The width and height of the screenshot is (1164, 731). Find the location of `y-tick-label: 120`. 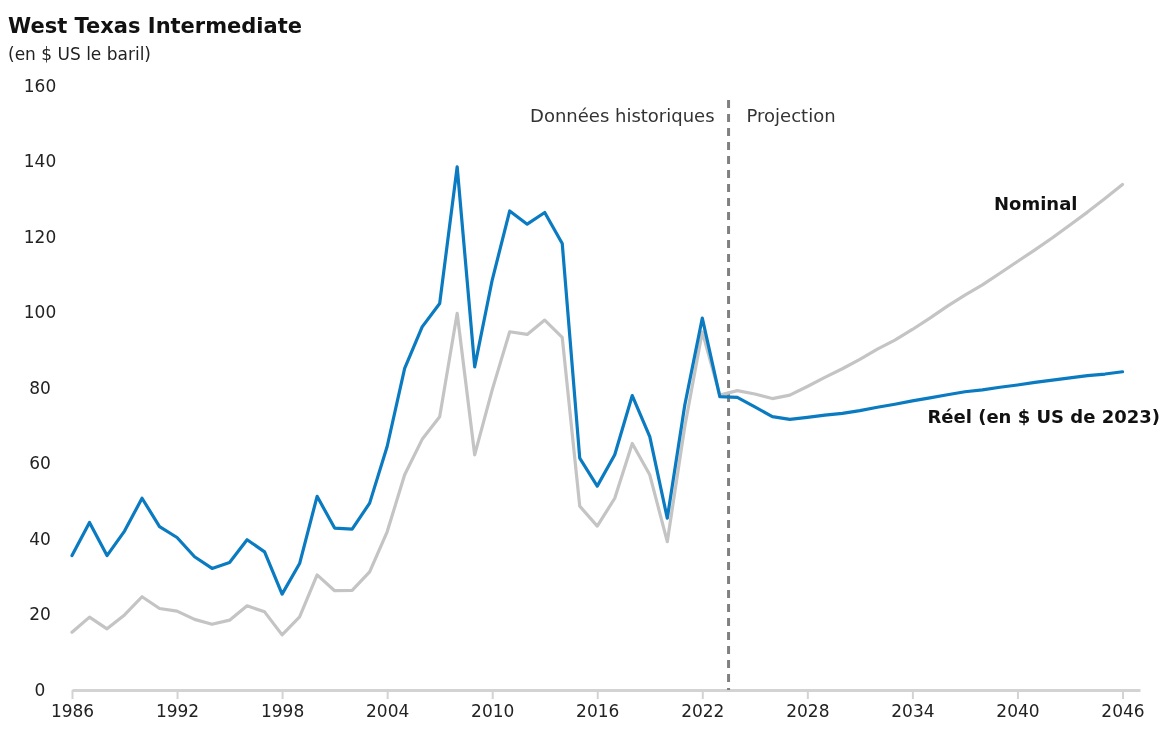

y-tick-label: 120 is located at coordinates (40, 236).